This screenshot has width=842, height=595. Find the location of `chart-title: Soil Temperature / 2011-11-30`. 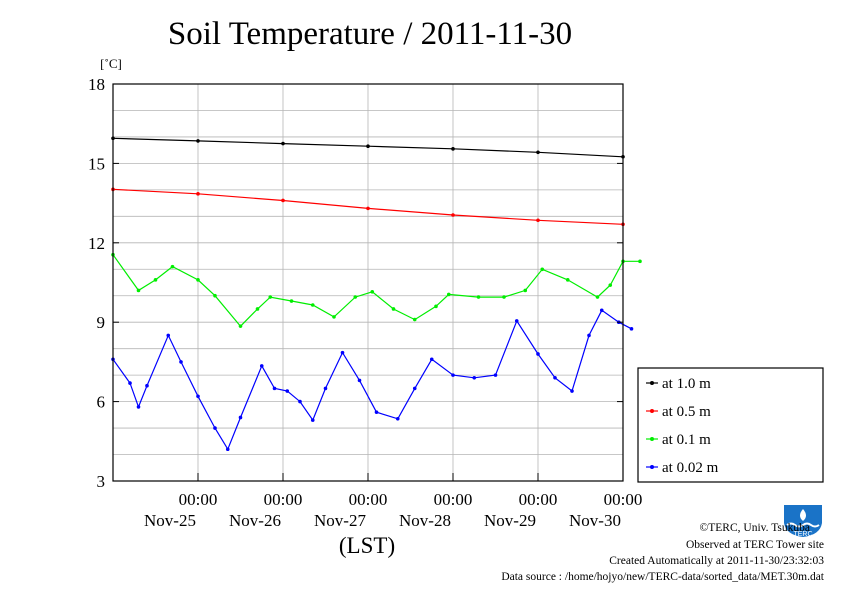

chart-title: Soil Temperature / 2011-11-30 is located at coordinates (370, 34).